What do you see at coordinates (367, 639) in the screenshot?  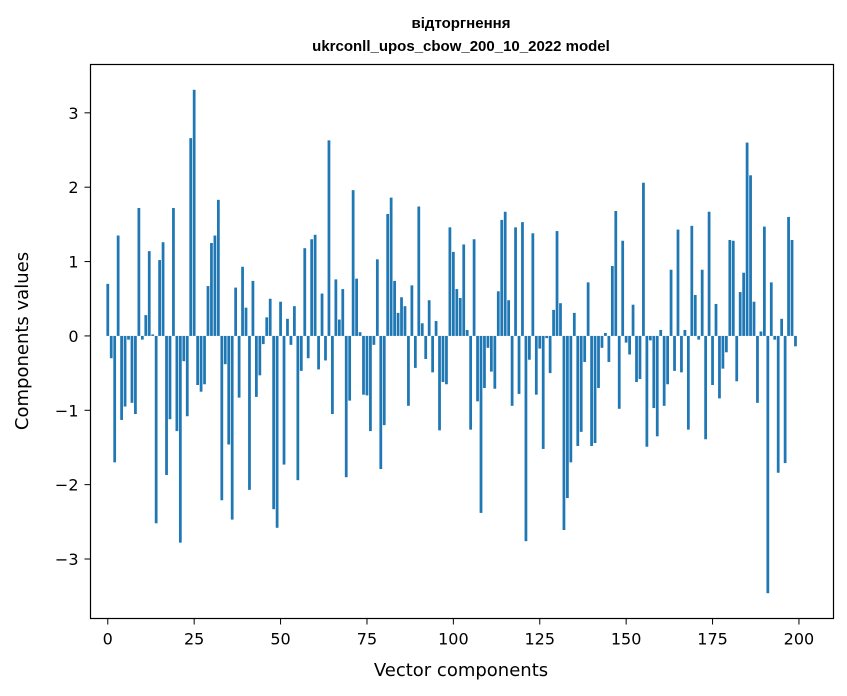 I see `x-tick-label: 75` at bounding box center [367, 639].